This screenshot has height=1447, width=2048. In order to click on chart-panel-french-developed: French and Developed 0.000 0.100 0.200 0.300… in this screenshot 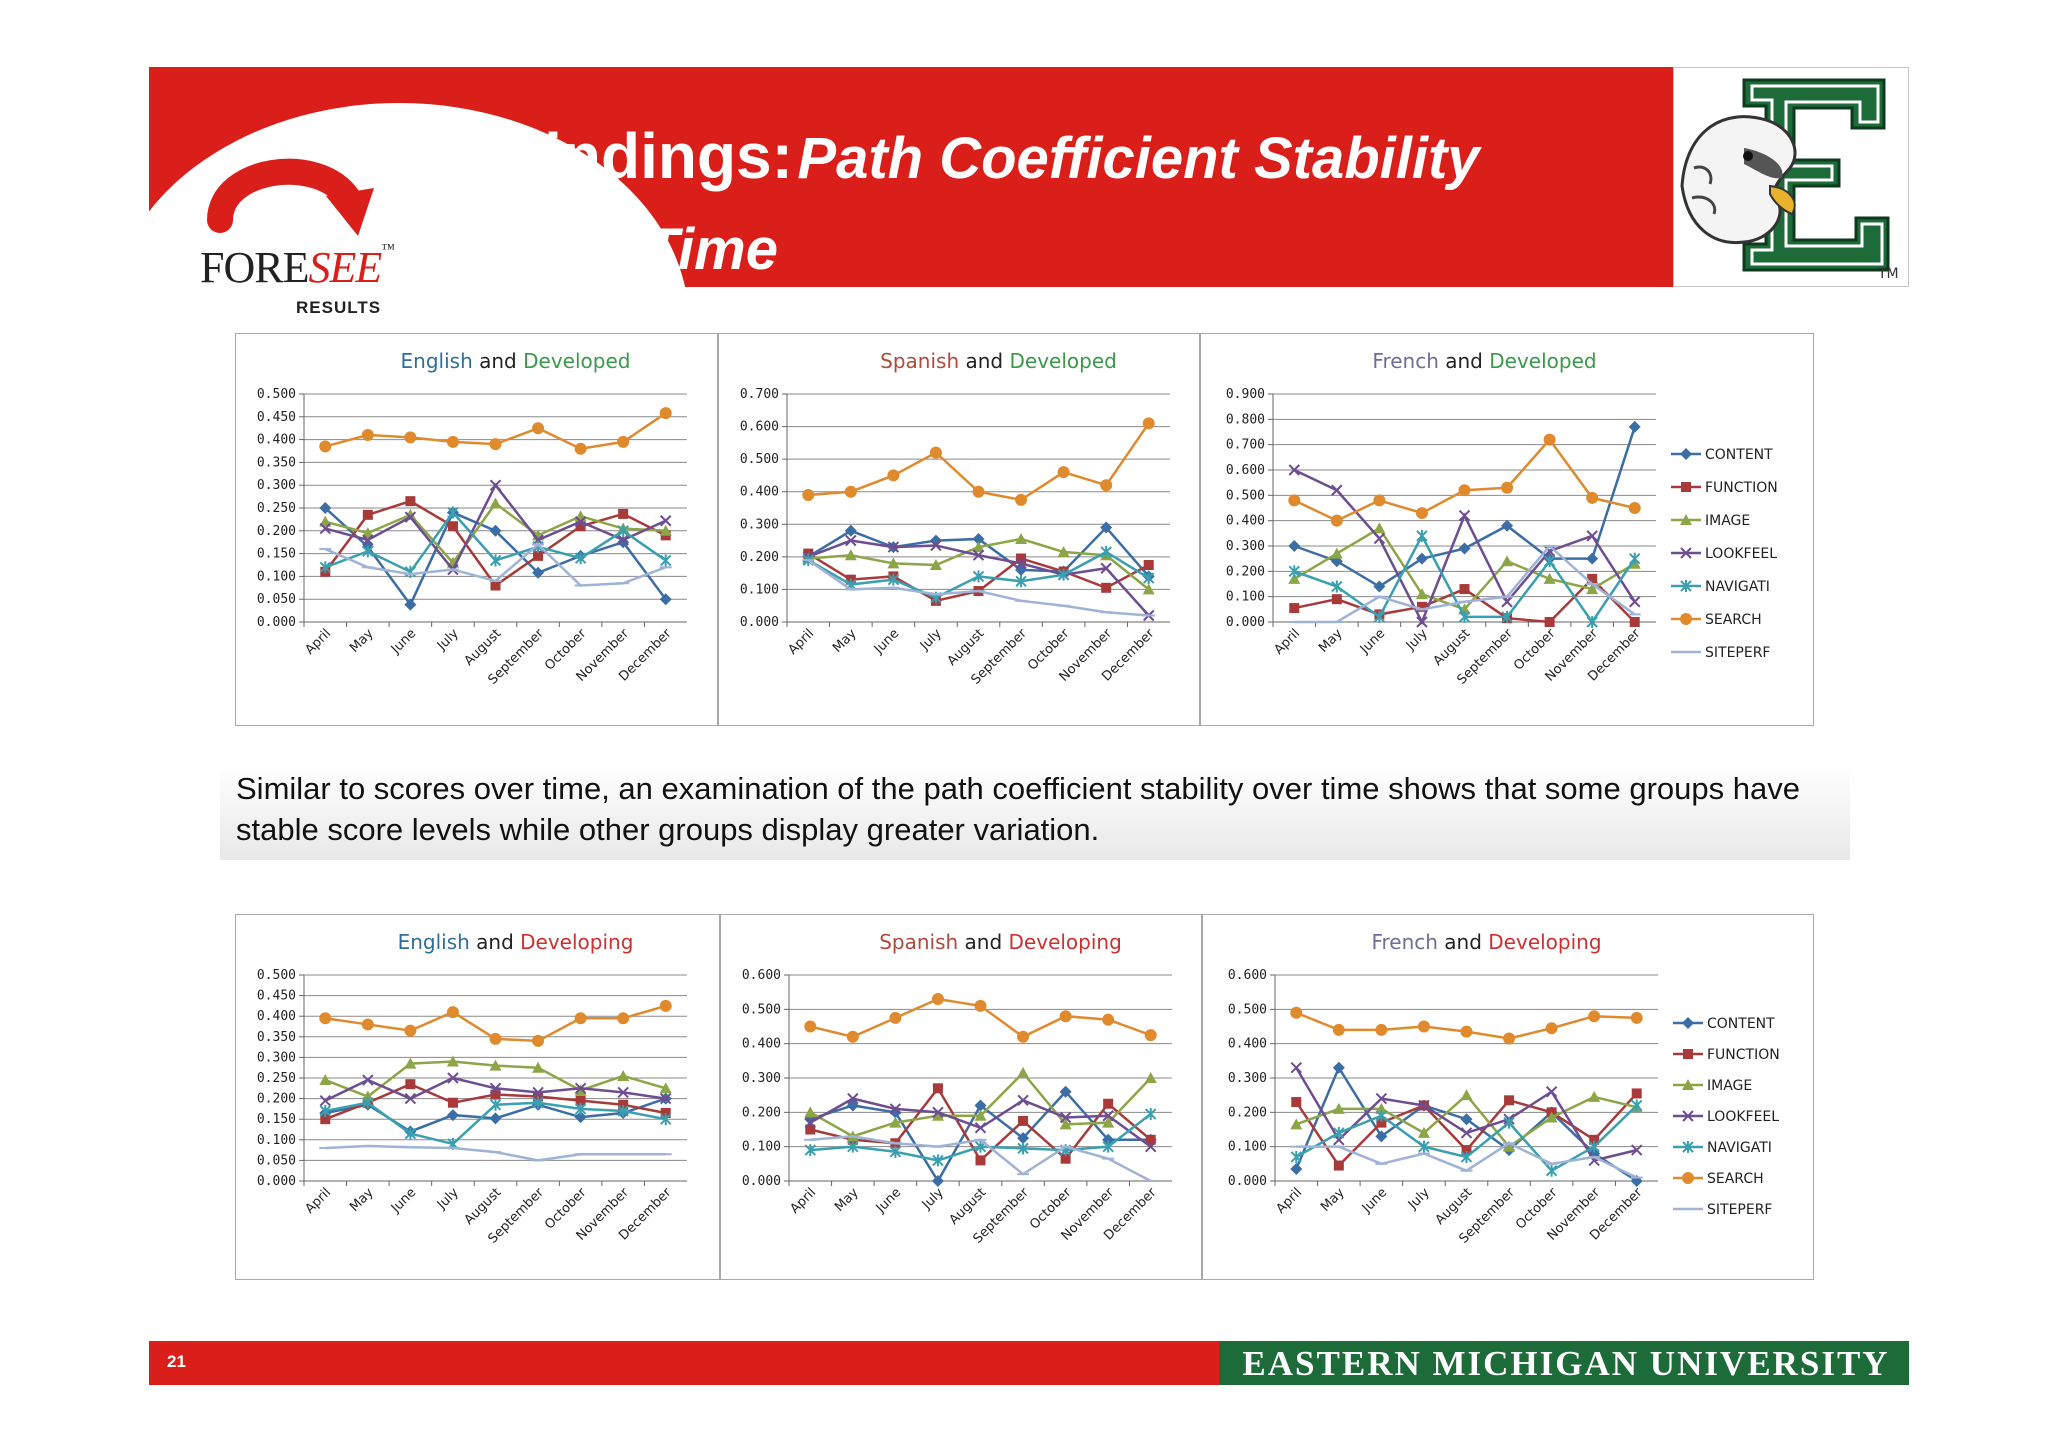, I will do `click(1507, 529)`.